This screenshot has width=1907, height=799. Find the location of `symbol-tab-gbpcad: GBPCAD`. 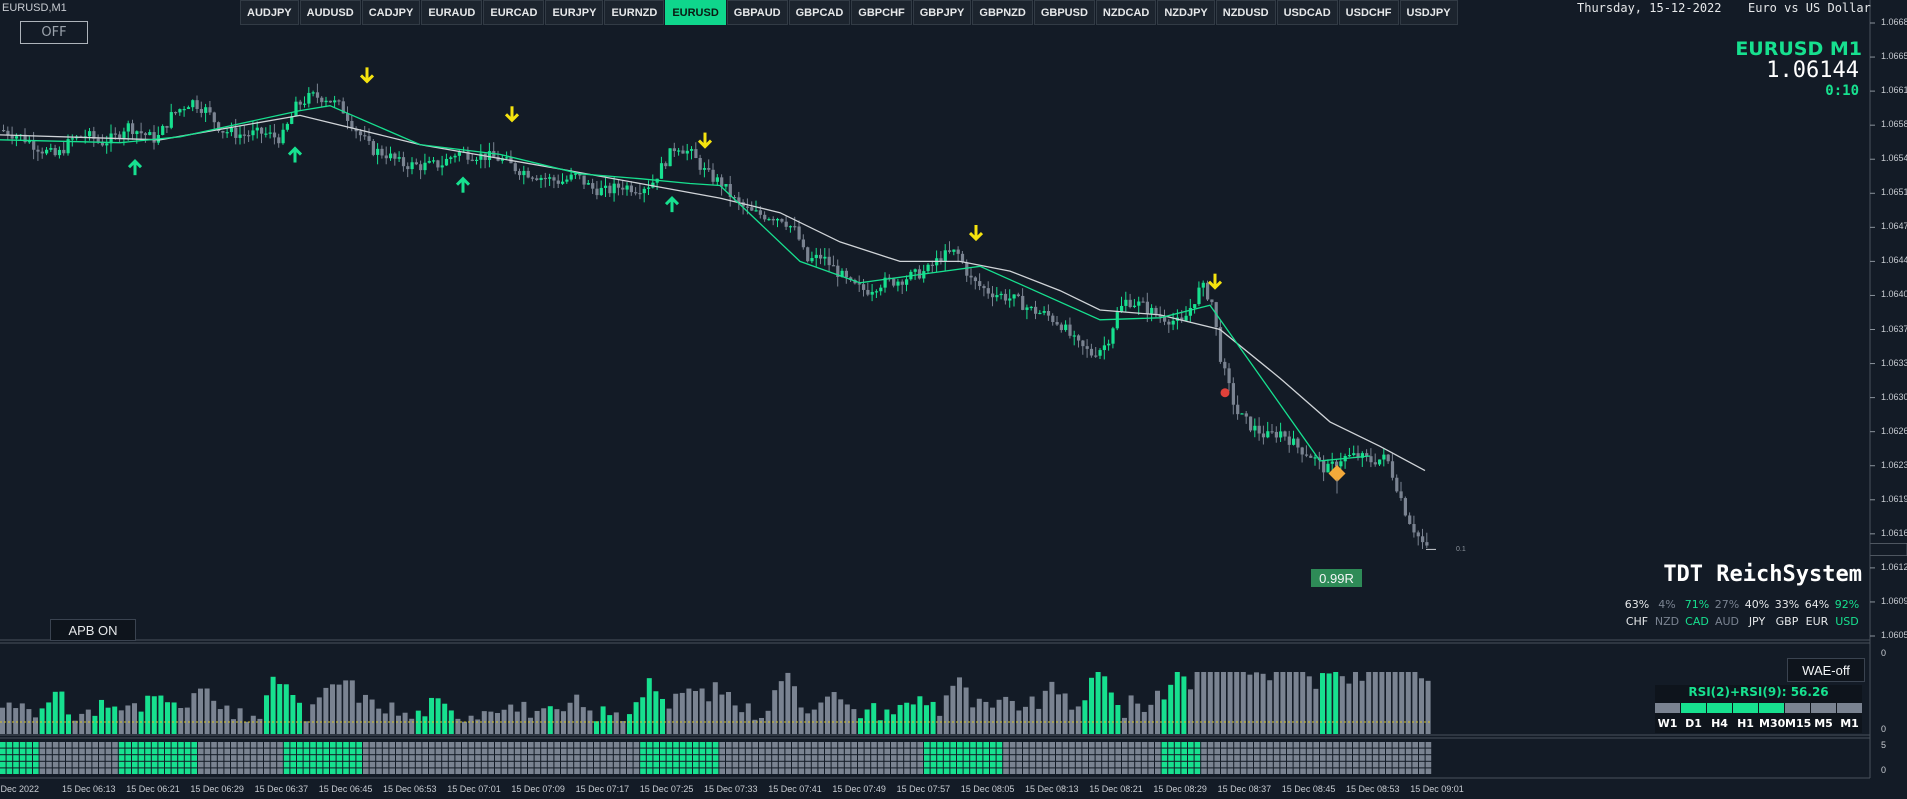

symbol-tab-gbpcad: GBPCAD is located at coordinates (819, 12).